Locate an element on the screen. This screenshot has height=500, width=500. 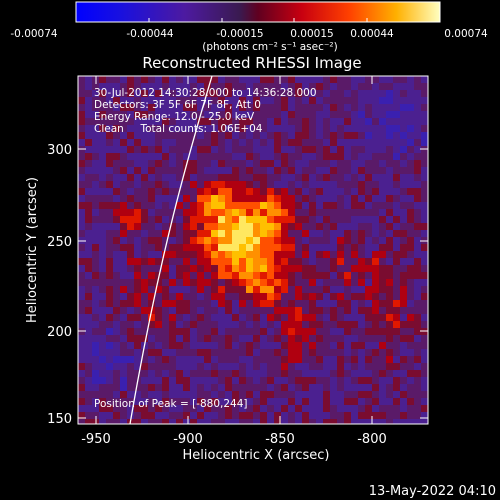
colorbar-units: (photons cm⁻² s⁻¹ asec⁻²) is located at coordinates (269, 47).